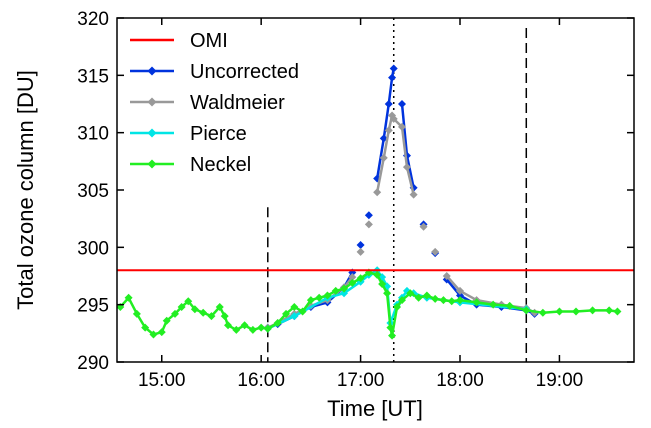 The height and width of the screenshot is (428, 651). I want to click on series-pierce, so click(397, 299).